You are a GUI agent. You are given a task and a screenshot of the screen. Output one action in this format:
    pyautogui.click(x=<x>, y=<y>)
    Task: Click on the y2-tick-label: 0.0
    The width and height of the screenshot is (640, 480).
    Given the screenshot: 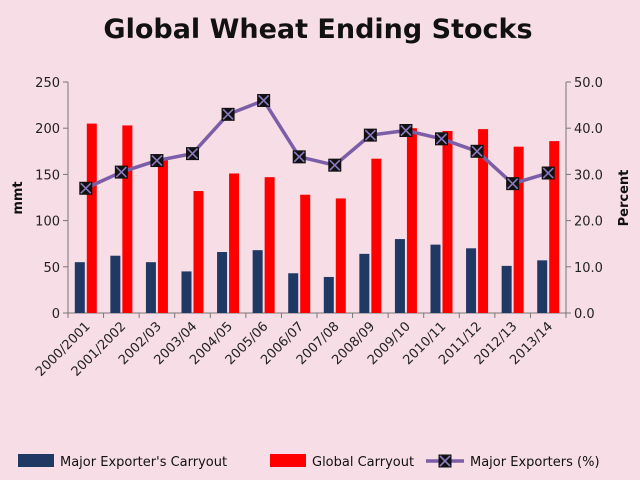 What is the action you would take?
    pyautogui.click(x=584, y=314)
    